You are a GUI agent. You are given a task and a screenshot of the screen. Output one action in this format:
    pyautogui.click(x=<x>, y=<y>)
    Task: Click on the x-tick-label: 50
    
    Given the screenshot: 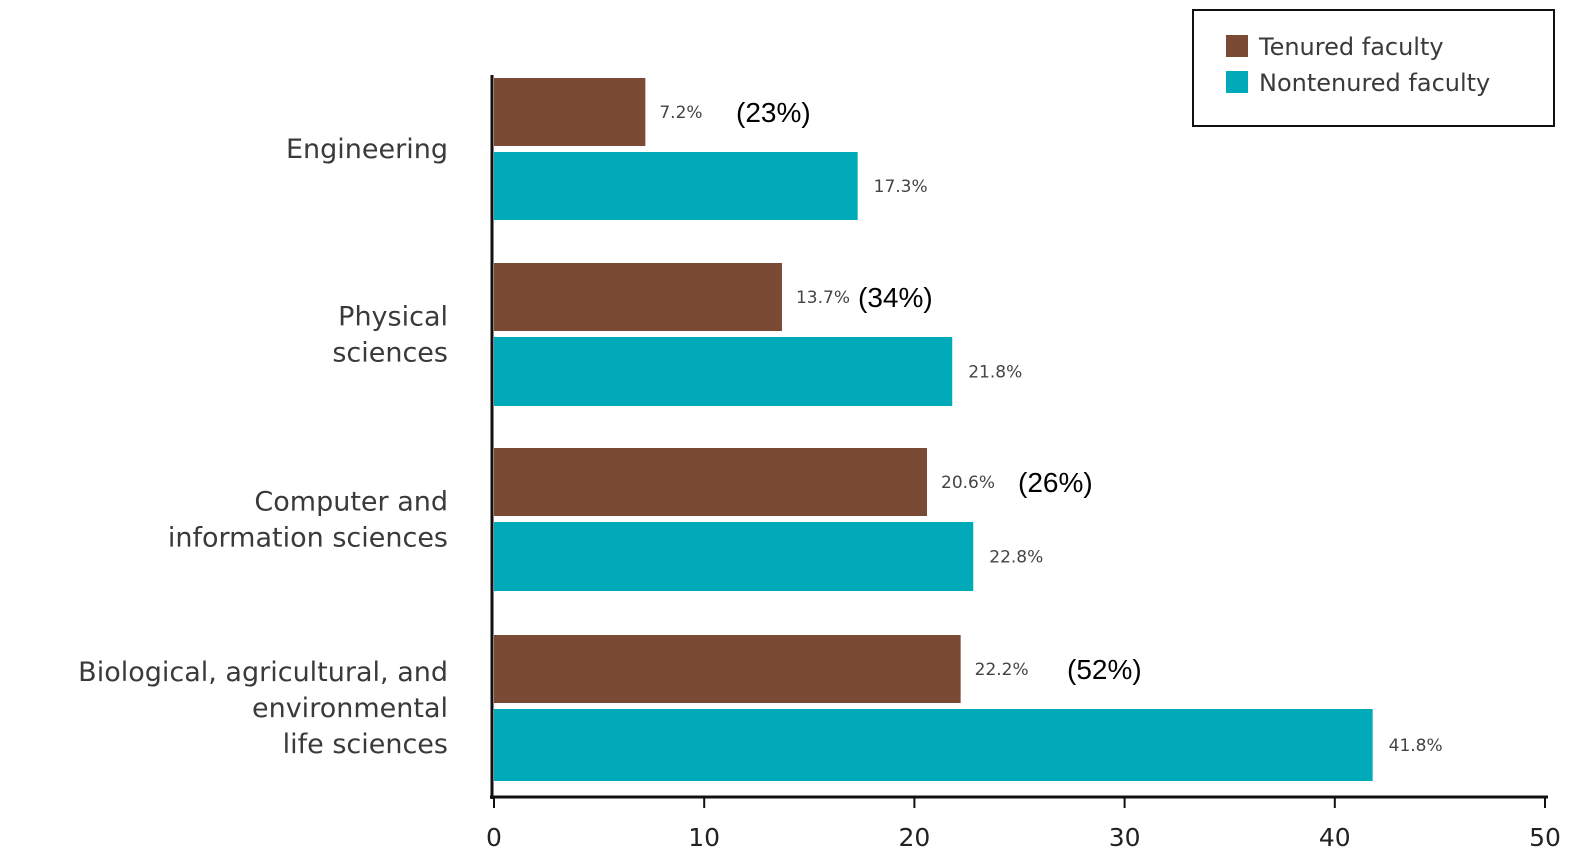 What is the action you would take?
    pyautogui.click(x=1545, y=837)
    